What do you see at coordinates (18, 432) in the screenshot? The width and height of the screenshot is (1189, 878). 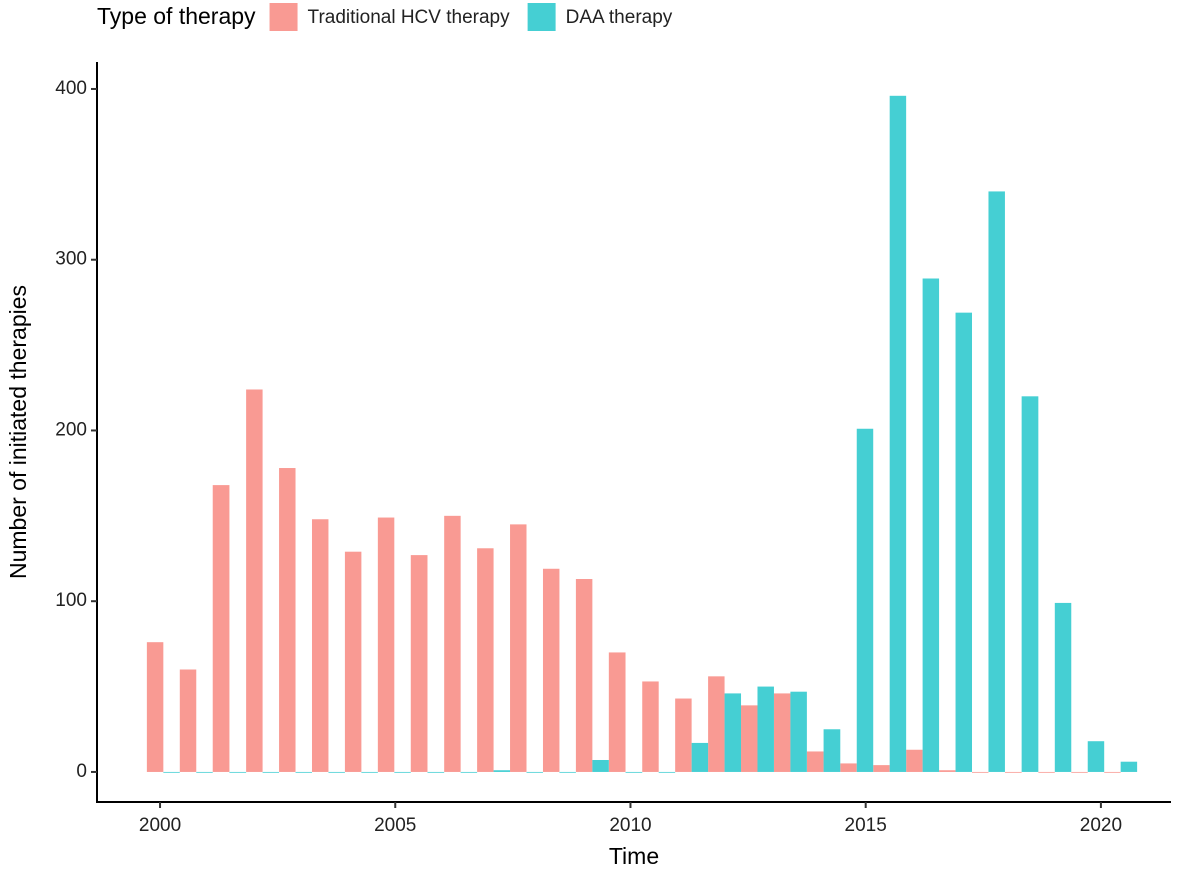 I see `y-axis-title: Number of initiated therapies` at bounding box center [18, 432].